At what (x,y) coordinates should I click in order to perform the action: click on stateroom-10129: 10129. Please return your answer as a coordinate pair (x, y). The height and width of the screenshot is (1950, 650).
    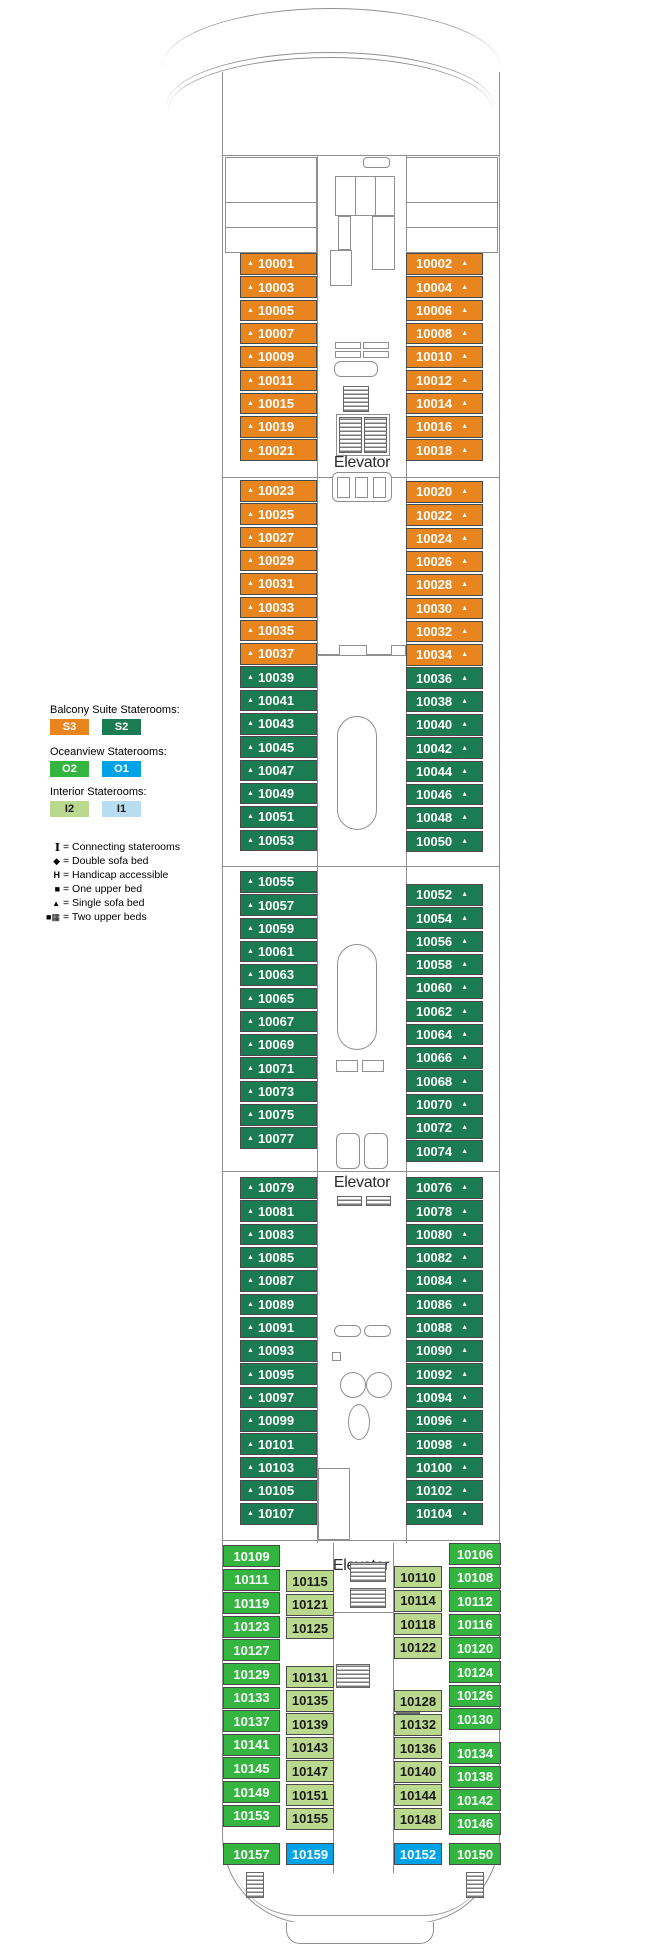
    Looking at the image, I should click on (251, 1674).